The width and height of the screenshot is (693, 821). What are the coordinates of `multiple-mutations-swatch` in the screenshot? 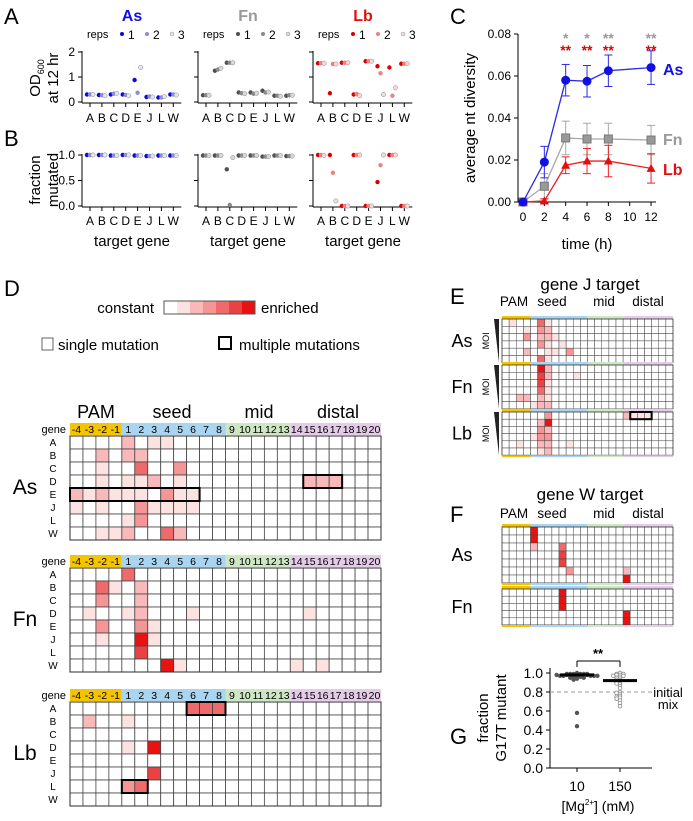 It's located at (225, 343).